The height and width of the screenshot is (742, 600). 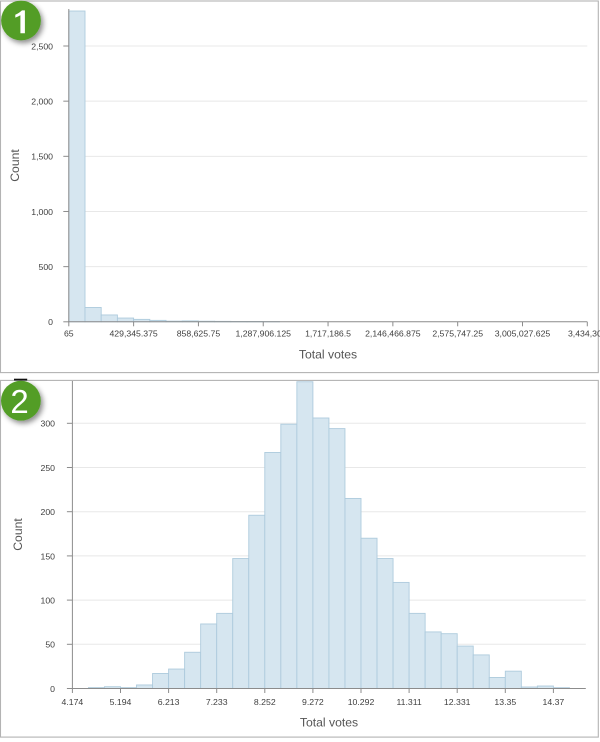 What do you see at coordinates (48, 601) in the screenshot?
I see `svg-text: 100` at bounding box center [48, 601].